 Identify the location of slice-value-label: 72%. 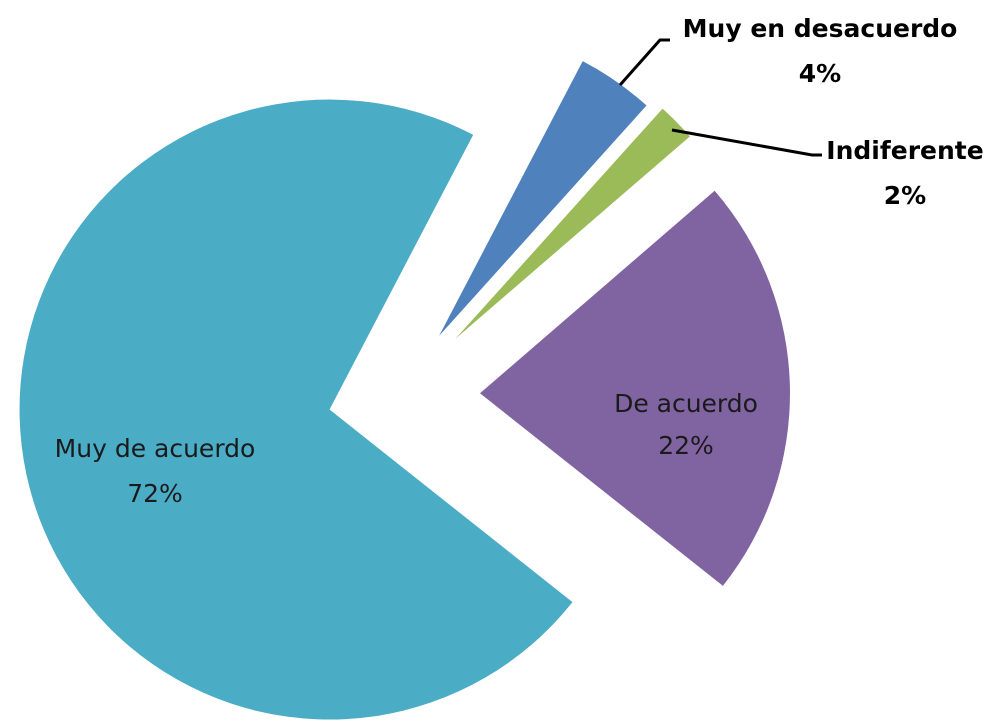
(155, 493).